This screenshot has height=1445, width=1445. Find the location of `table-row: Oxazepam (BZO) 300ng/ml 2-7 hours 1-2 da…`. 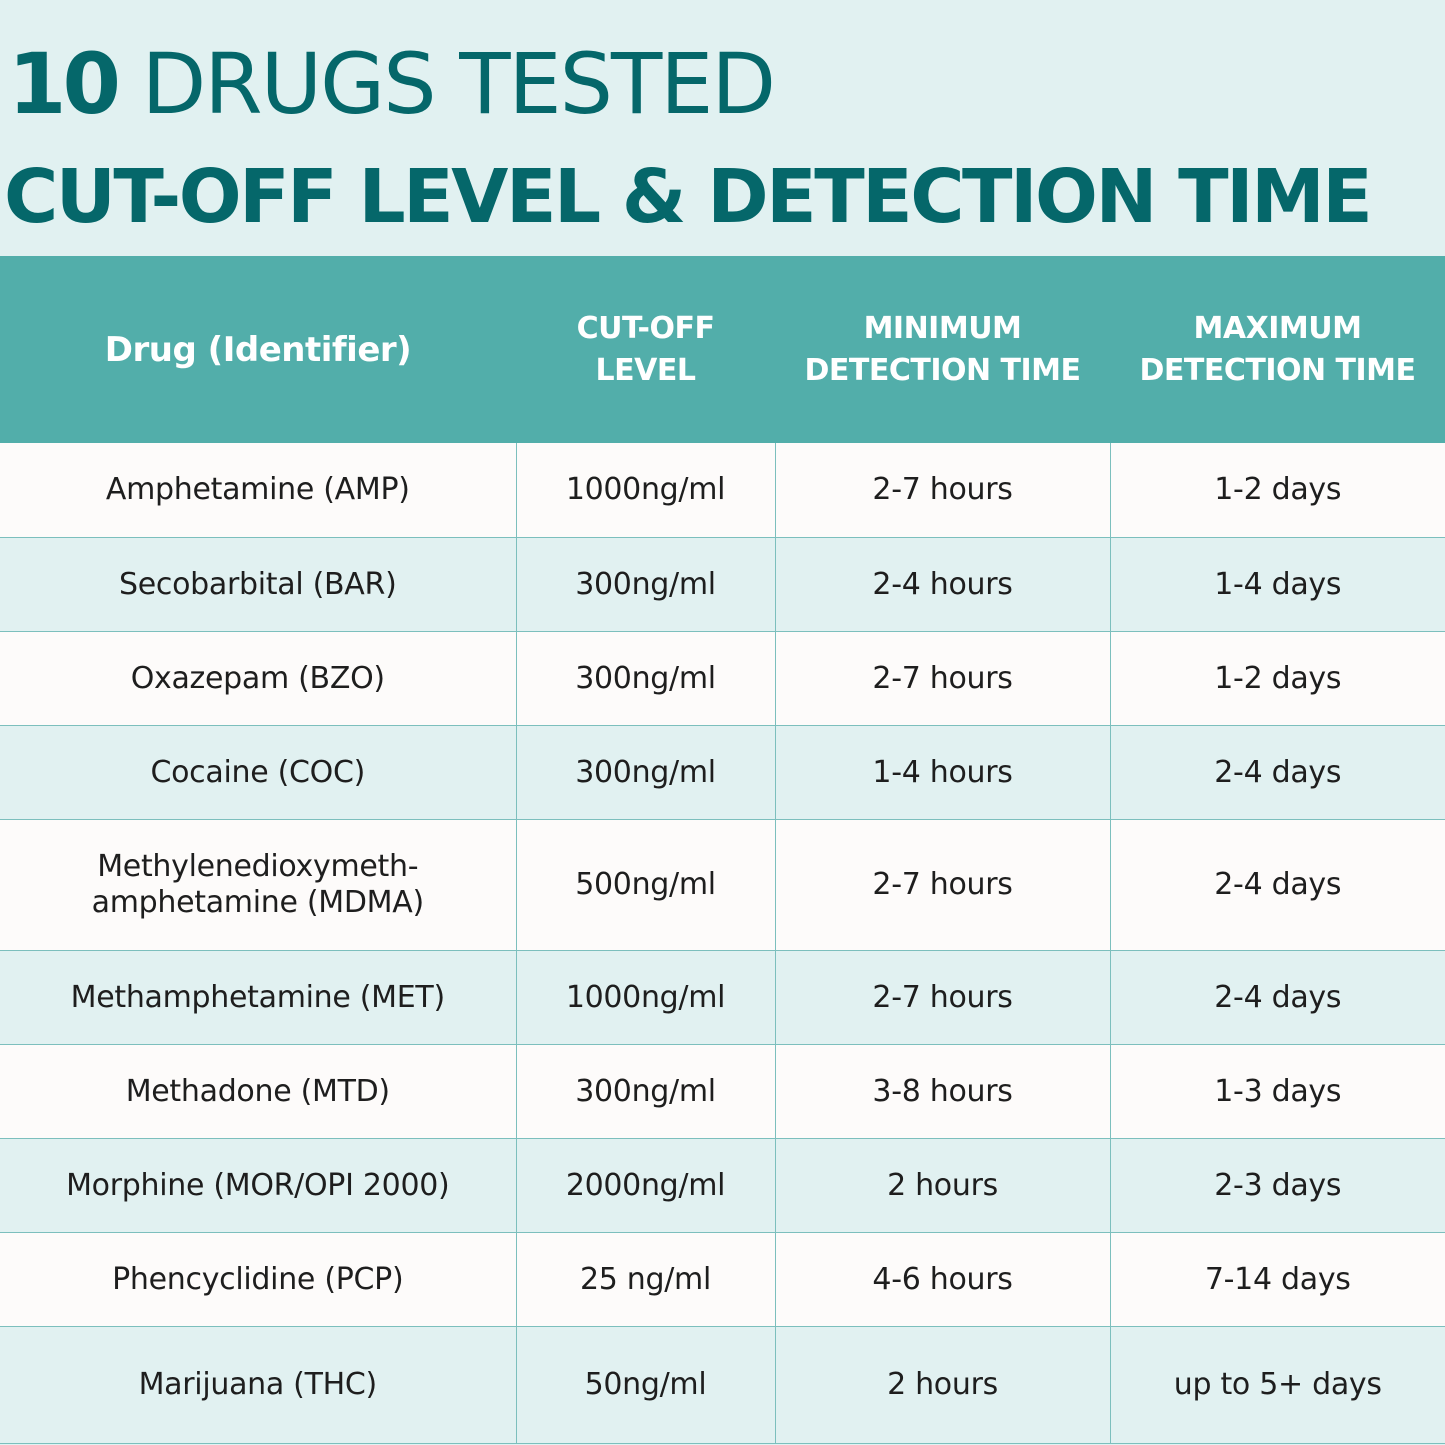

table-row: Oxazepam (BZO) 300ng/ml 2-7 hours 1-2 da… is located at coordinates (722, 678).